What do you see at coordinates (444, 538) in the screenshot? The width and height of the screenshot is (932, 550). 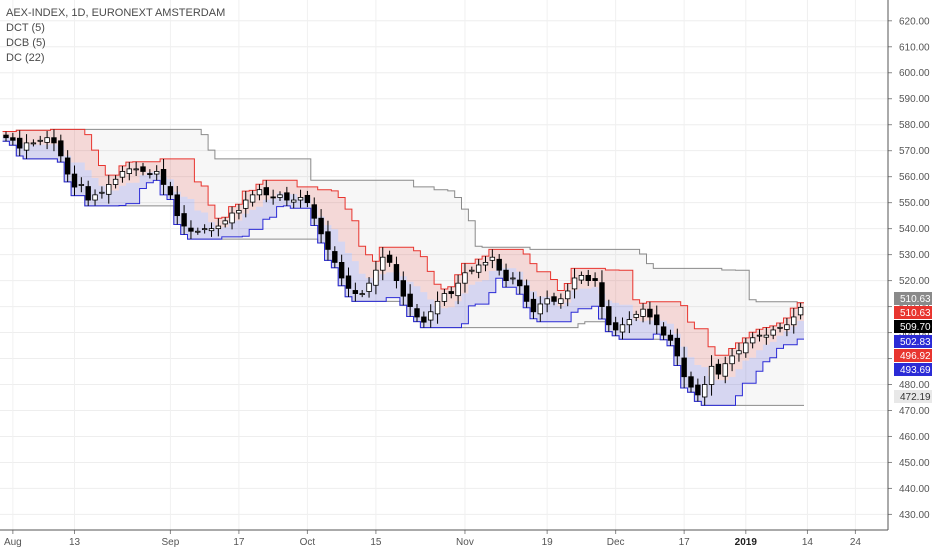 I see `time-axis: Aug 13 Sep 17 Oct 15 Nov 19 Dec 17 2019 14 24` at bounding box center [444, 538].